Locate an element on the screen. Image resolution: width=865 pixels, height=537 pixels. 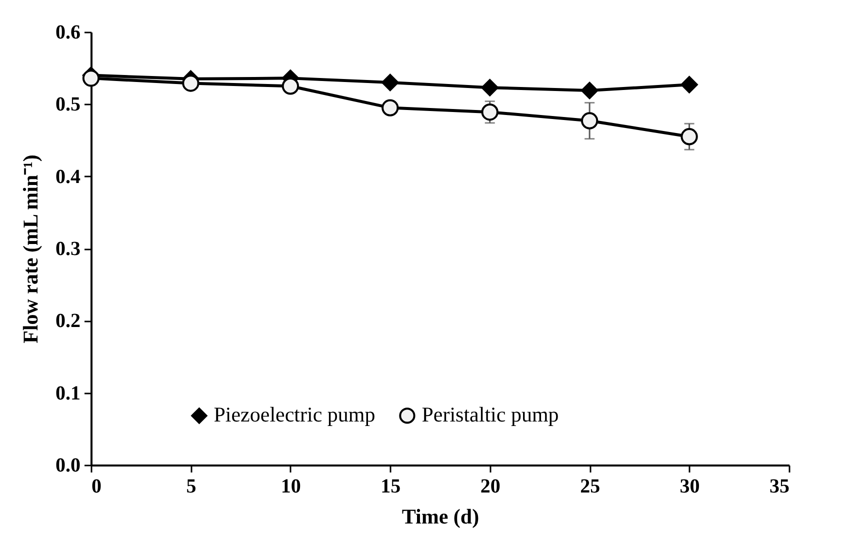
legend-label: Peristaltic pump is located at coordinates (490, 414).